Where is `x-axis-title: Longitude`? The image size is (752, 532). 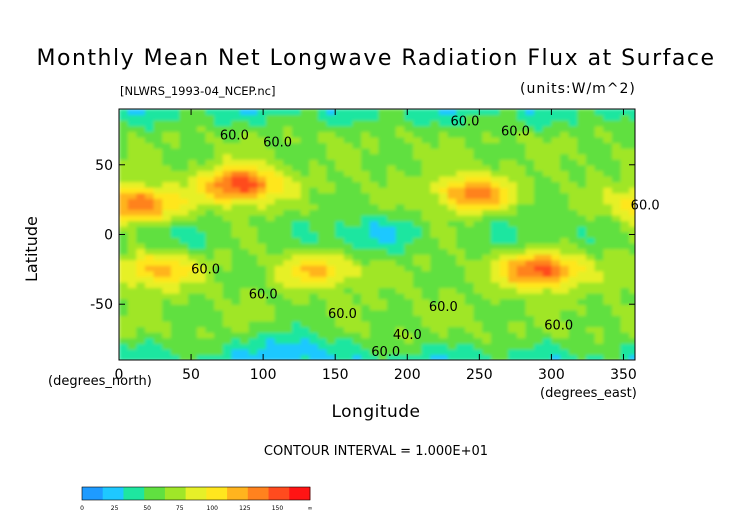 x-axis-title: Longitude is located at coordinates (376, 412).